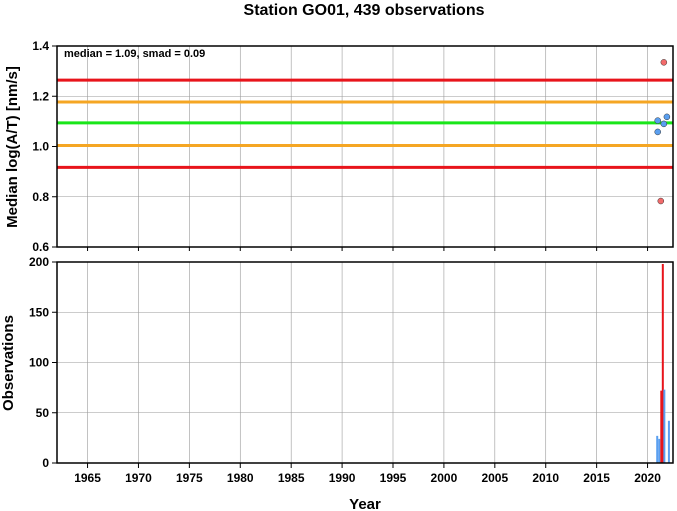 This screenshot has width=677, height=511. What do you see at coordinates (43, 413) in the screenshot?
I see `y-tick-label: 50` at bounding box center [43, 413].